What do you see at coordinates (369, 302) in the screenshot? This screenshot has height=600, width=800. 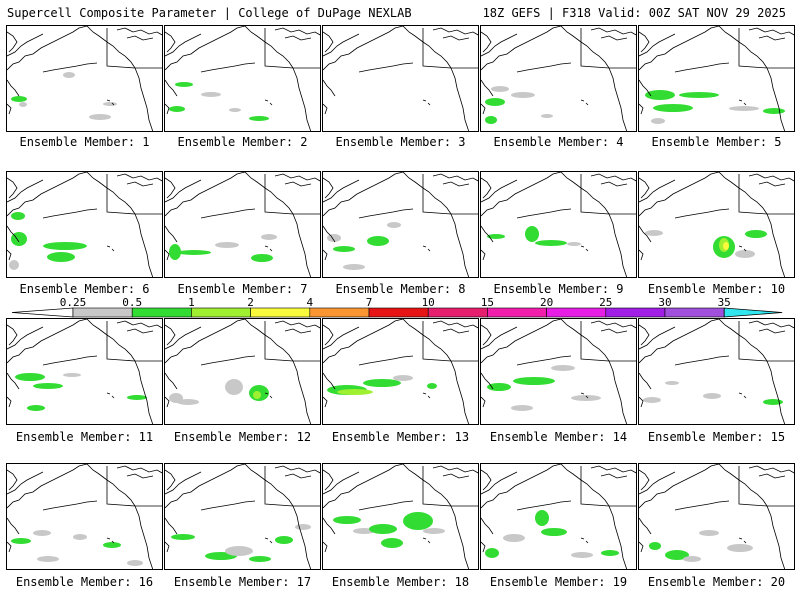 I see `colorbar-tick-label: 7` at bounding box center [369, 302].